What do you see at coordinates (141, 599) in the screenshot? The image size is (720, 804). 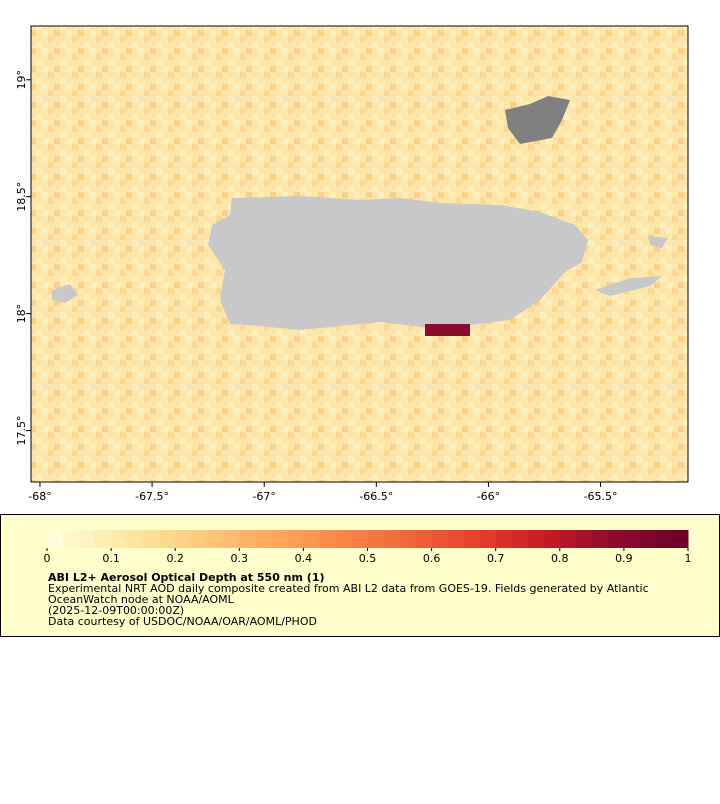 I see `legend-line: OceanWatch node at NOAA/AOML` at bounding box center [141, 599].